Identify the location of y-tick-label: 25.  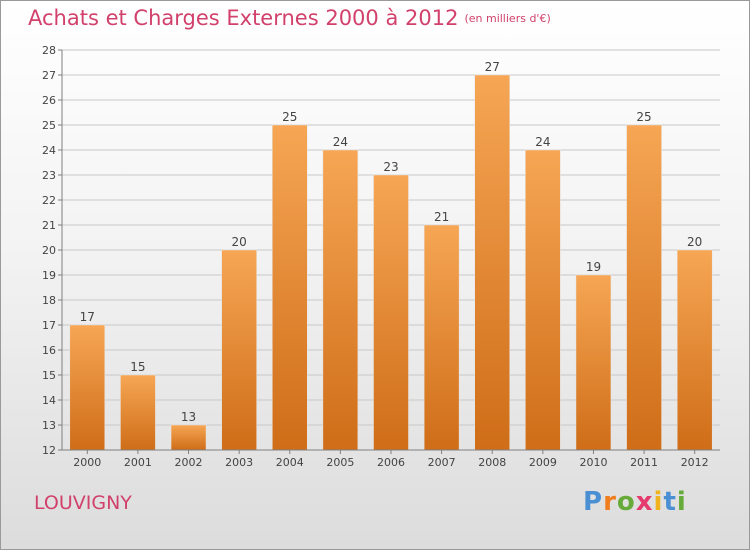
(49, 125).